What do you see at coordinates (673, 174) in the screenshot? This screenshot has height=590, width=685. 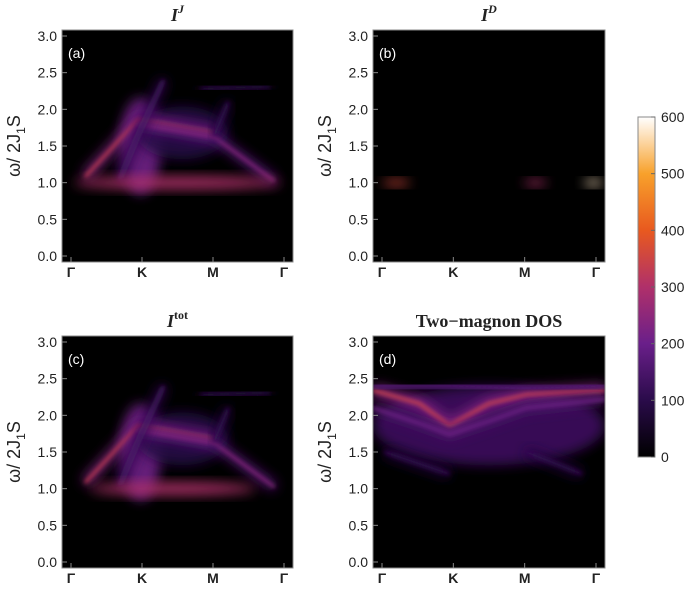 I see `colorbar-tick-label: 500` at bounding box center [673, 174].